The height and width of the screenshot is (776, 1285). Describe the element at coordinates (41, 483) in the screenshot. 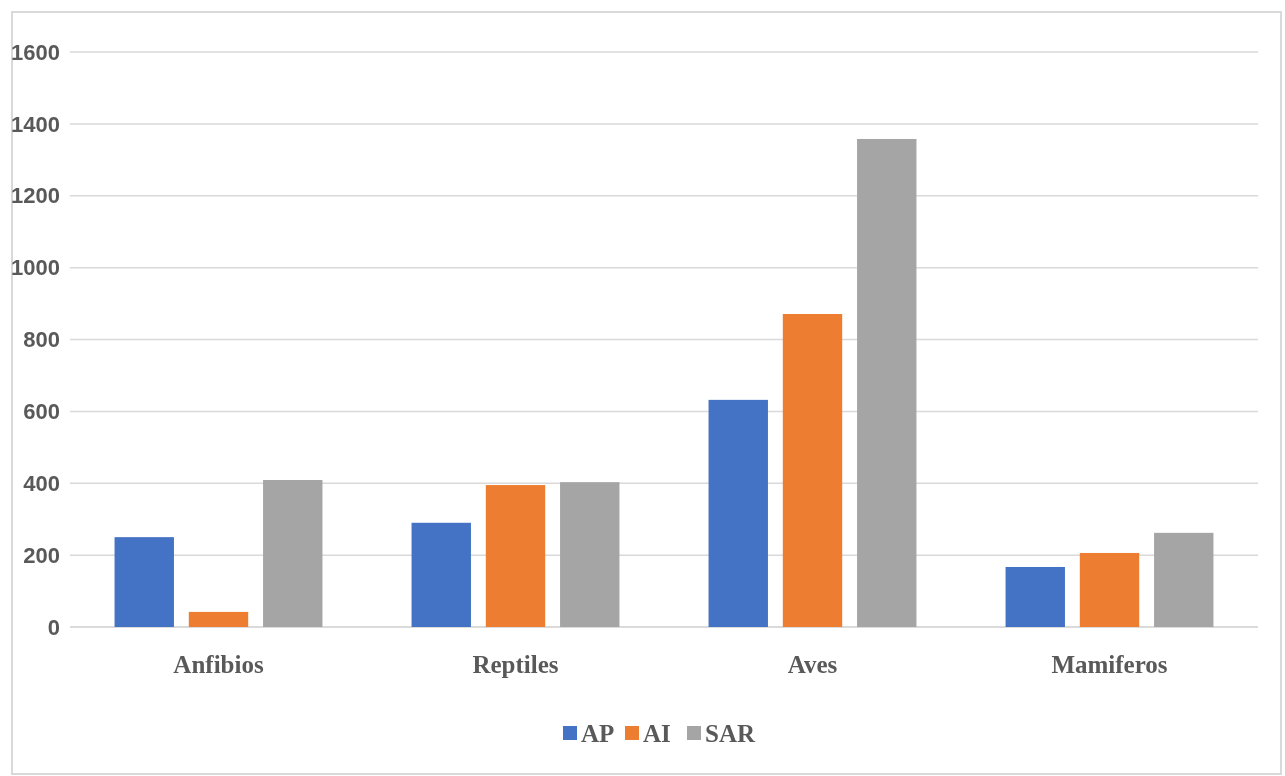

I see `y-tick-label: 400` at that location.